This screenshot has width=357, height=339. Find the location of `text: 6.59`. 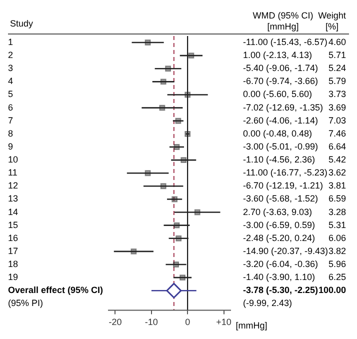

text: 6.59 is located at coordinates (337, 199).